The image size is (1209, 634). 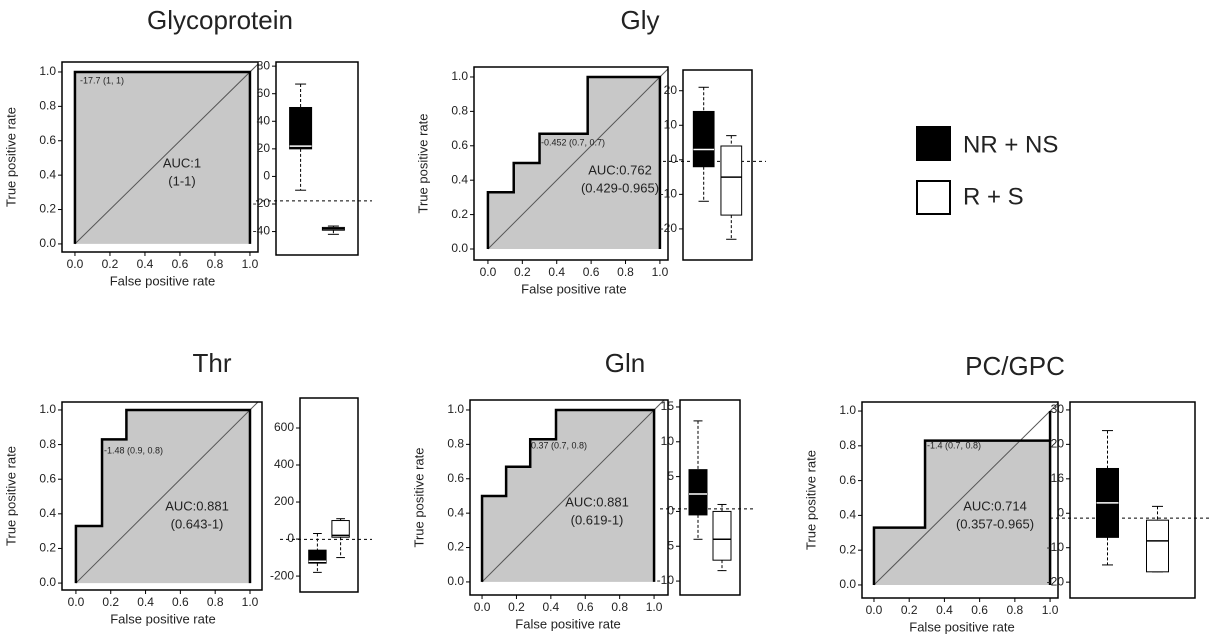 What do you see at coordinates (620, 187) in the screenshot?
I see `ci-label: (0.429-0.965)` at bounding box center [620, 187].